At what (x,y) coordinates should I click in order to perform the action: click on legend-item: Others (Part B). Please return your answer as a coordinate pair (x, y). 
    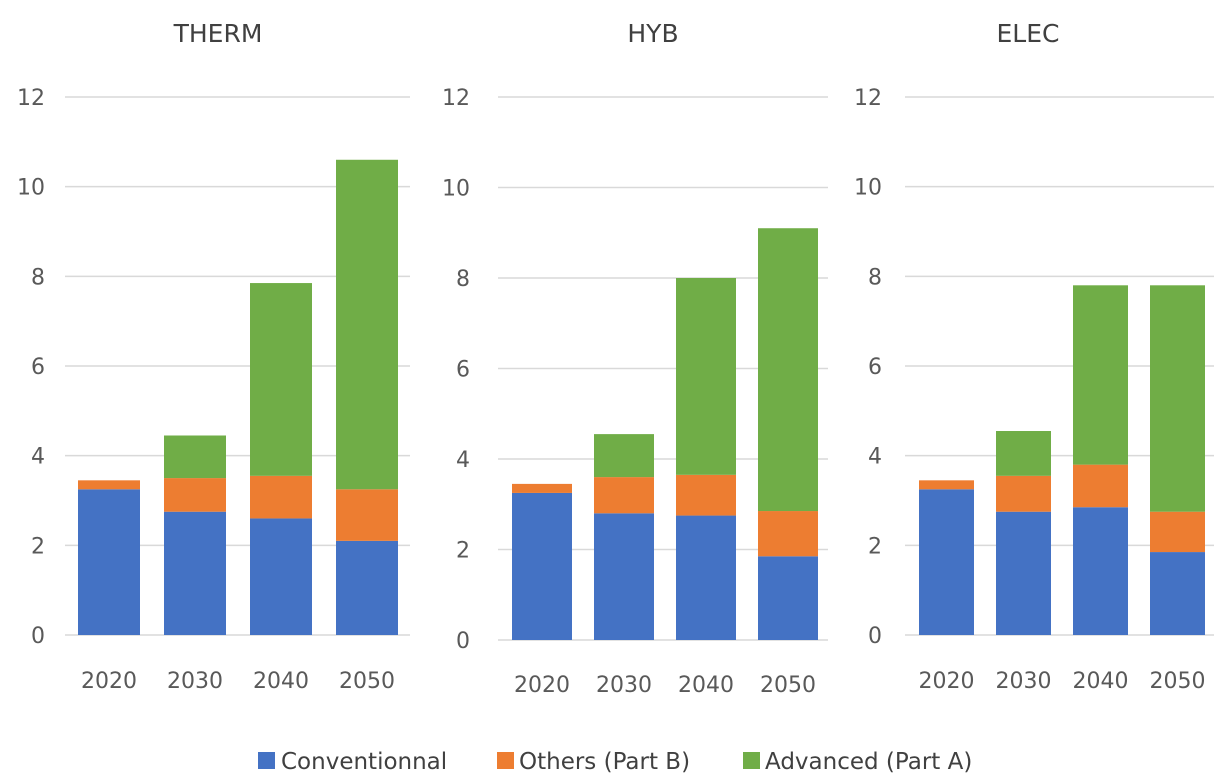
    Looking at the image, I should click on (593, 762).